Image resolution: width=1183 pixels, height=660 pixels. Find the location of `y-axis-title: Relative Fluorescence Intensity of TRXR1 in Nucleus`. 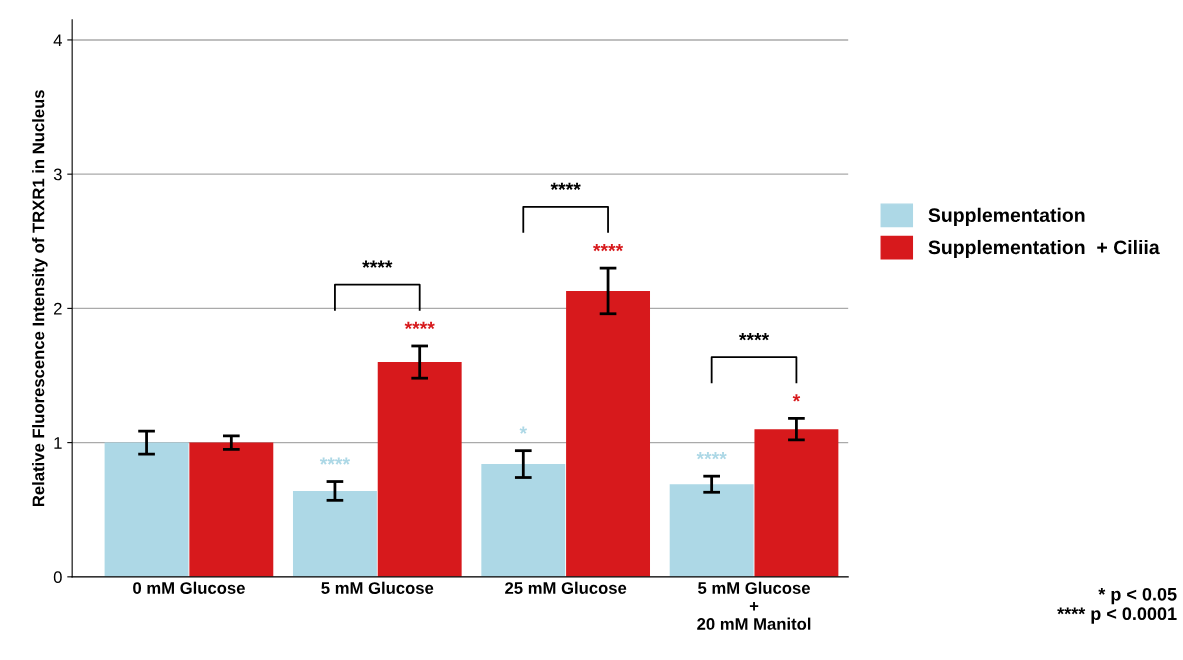

y-axis-title: Relative Fluorescence Intensity of TRXR1 in Nucleus is located at coordinates (40, 298).